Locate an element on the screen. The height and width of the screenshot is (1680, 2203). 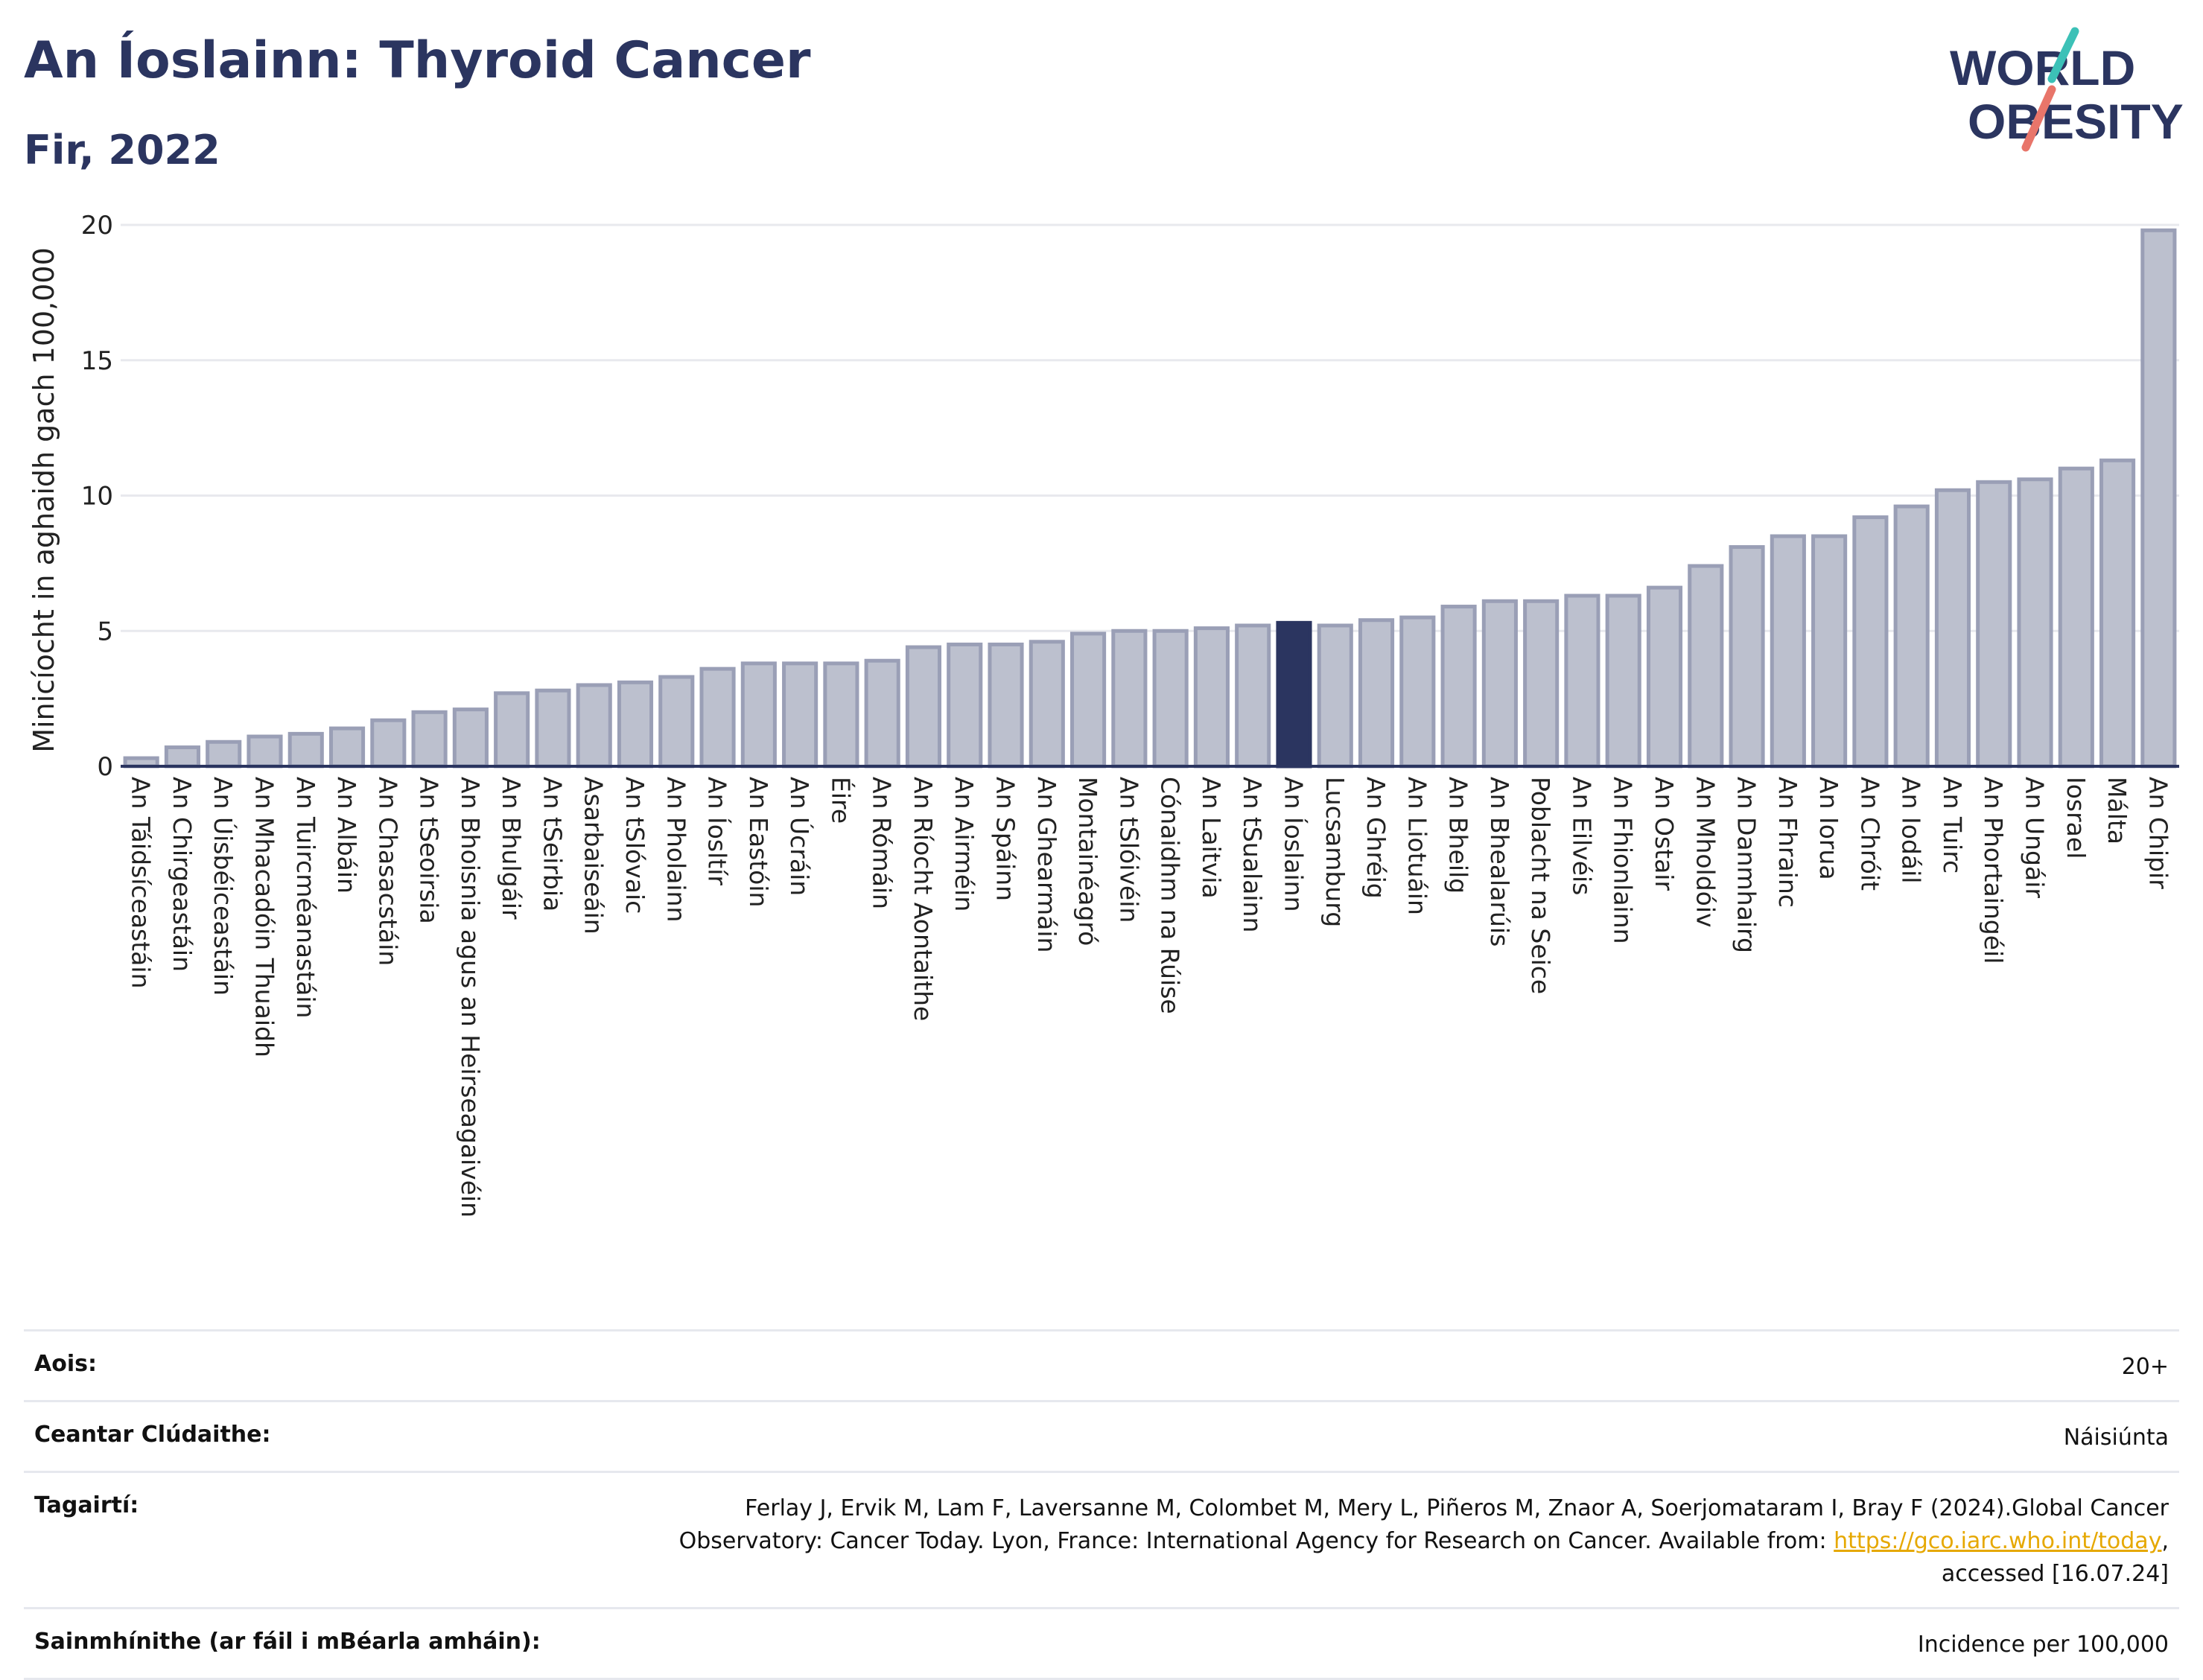
x-tick-label: An Chróit is located at coordinates (1869, 834).